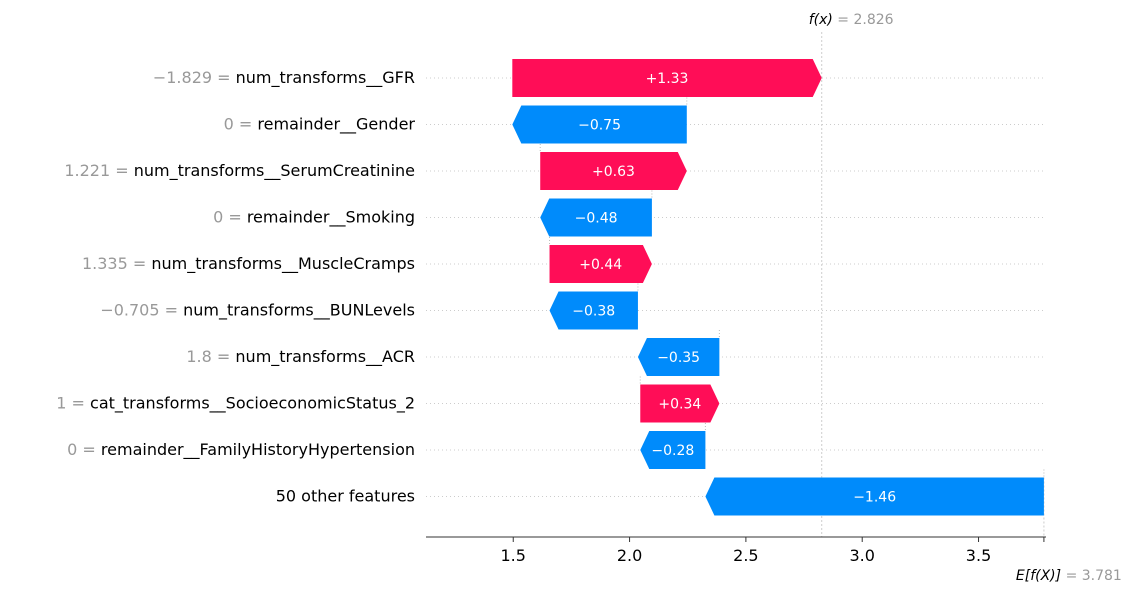 The image size is (1147, 593). I want to click on fx-value: = 2.826, so click(863, 20).